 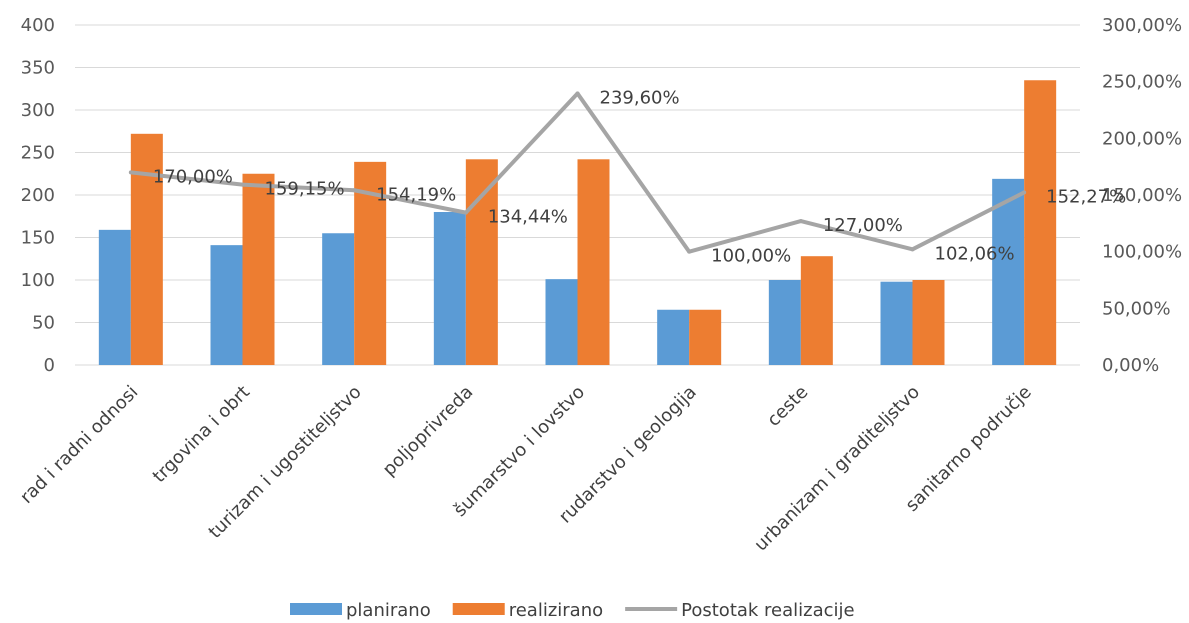 What do you see at coordinates (388, 610) in the screenshot?
I see `legend-label: planirano` at bounding box center [388, 610].